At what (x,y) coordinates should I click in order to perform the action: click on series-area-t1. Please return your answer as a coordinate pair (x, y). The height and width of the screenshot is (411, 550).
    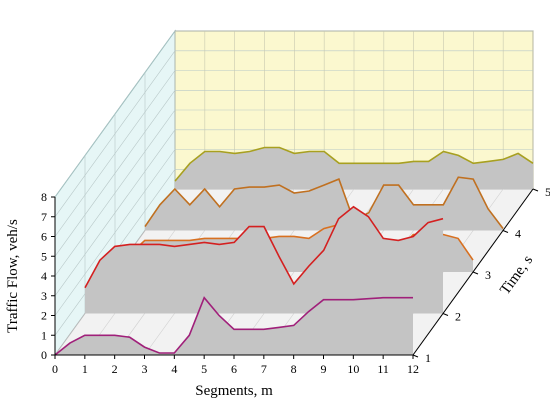
    Looking at the image, I should click on (234, 326).